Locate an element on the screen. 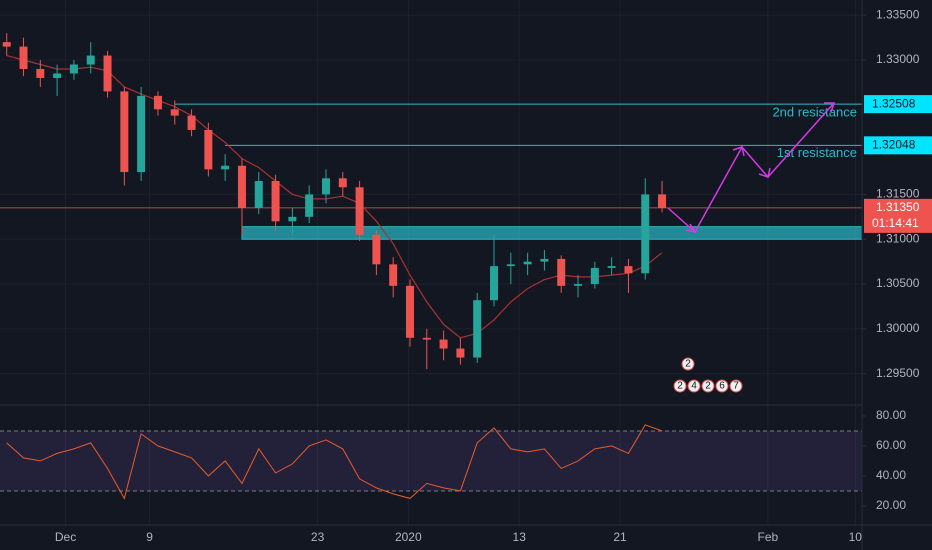 This screenshot has height=550, width=932. rsi-band is located at coordinates (431, 460).